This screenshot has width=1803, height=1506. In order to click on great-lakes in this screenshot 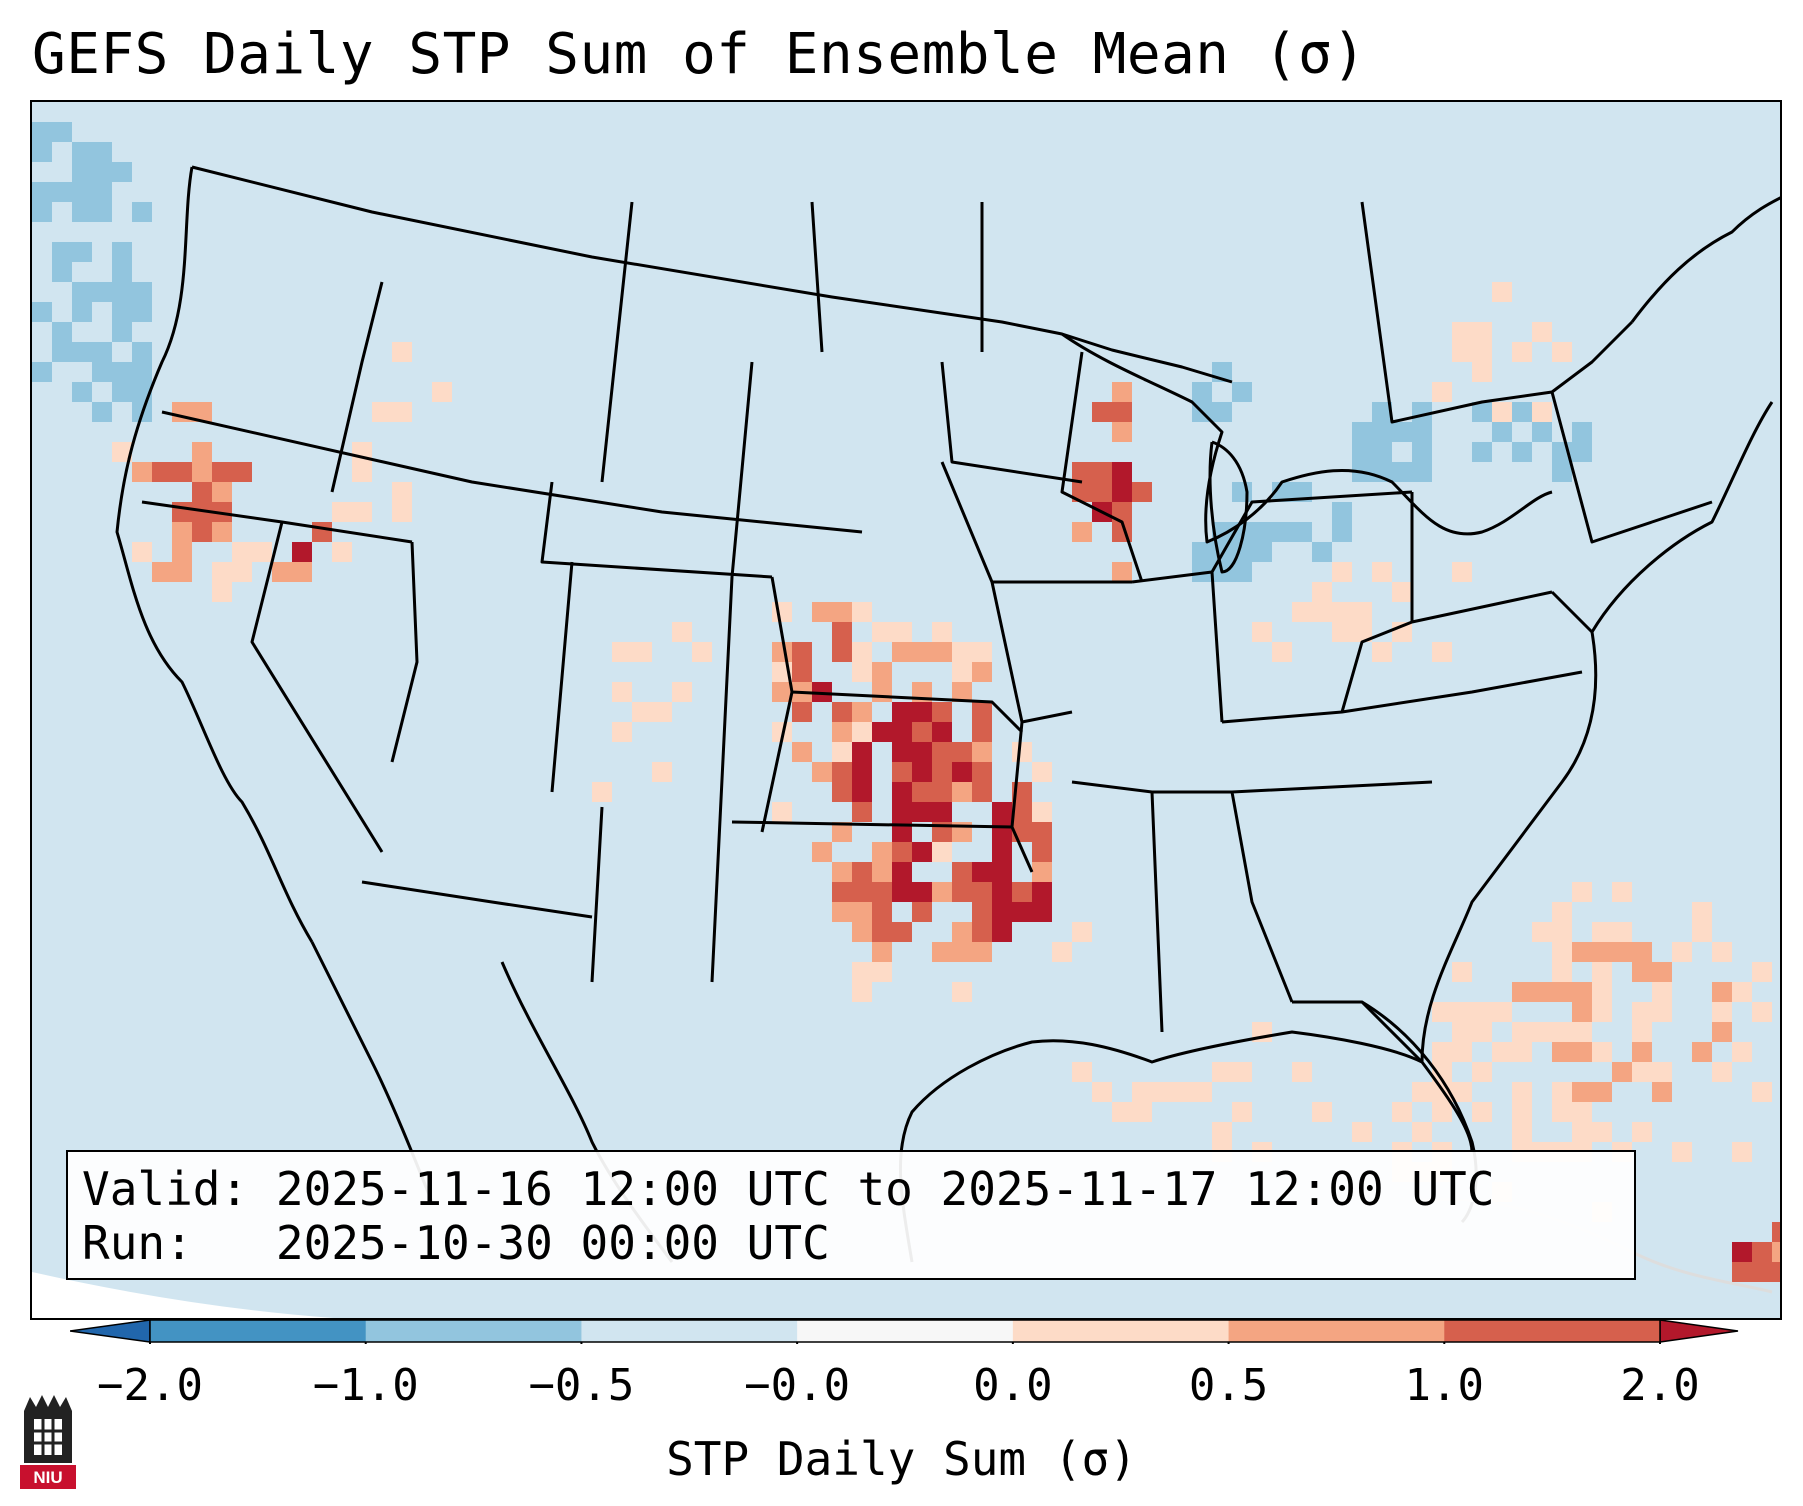, I will do `click(1307, 438)`.